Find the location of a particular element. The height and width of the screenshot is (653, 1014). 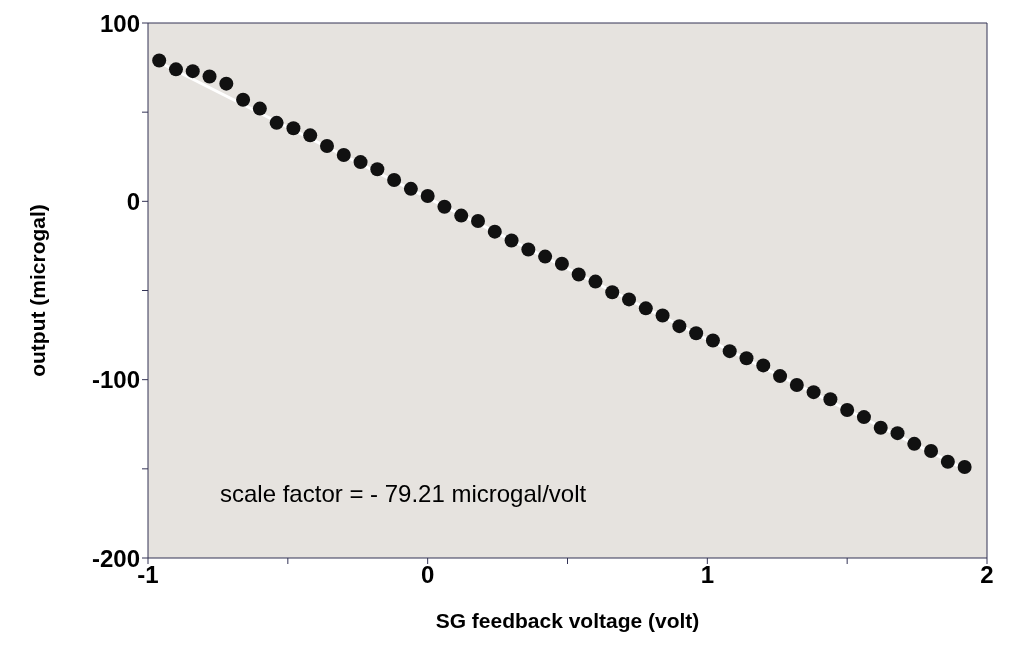

y-tick-label: 0 is located at coordinates (133, 201).